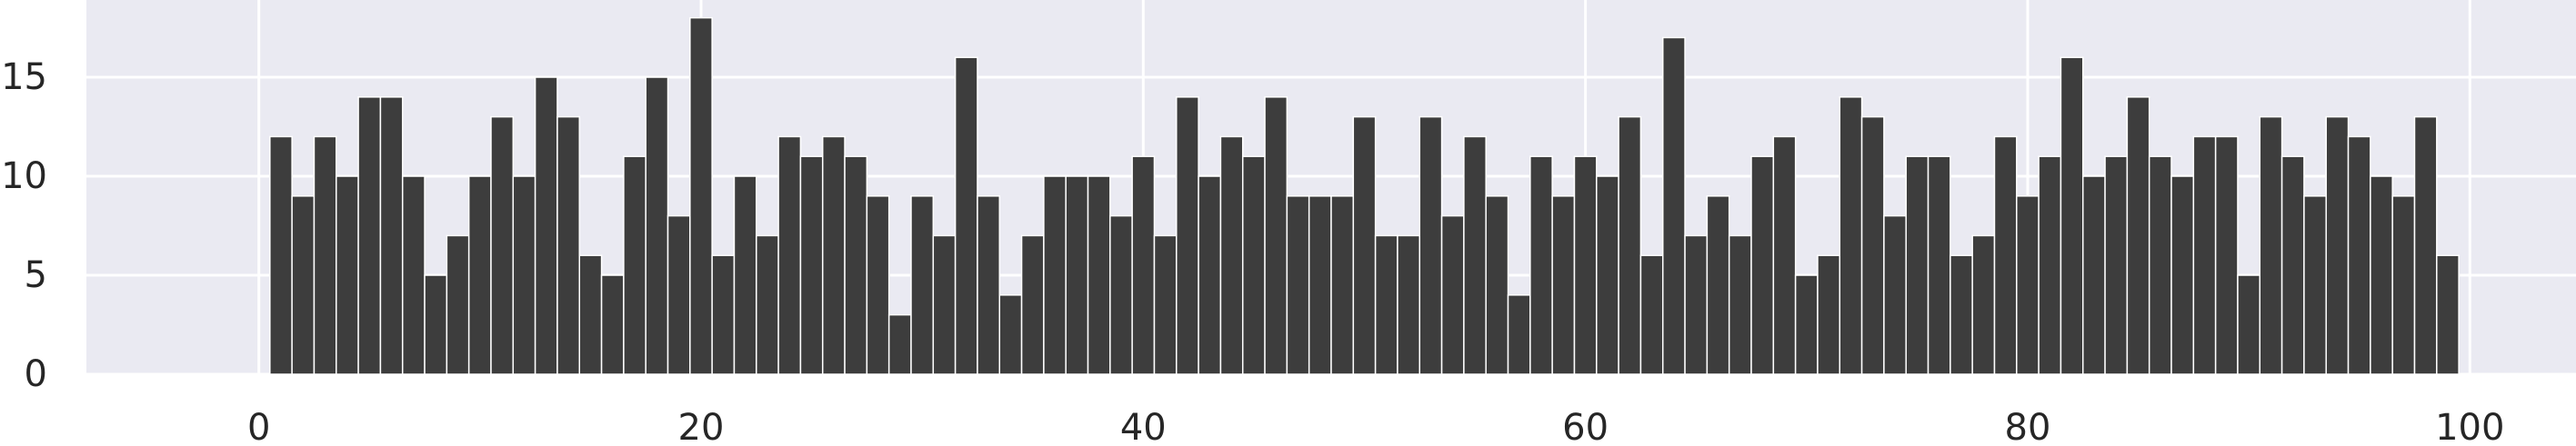 The image size is (2576, 446). Describe the element at coordinates (24, 77) in the screenshot. I see `y-tick-label: 15` at that location.